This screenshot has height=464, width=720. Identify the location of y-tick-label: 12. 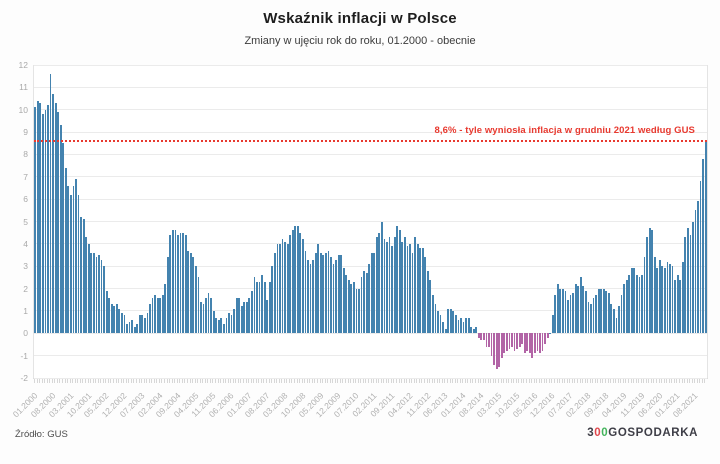
(23, 65).